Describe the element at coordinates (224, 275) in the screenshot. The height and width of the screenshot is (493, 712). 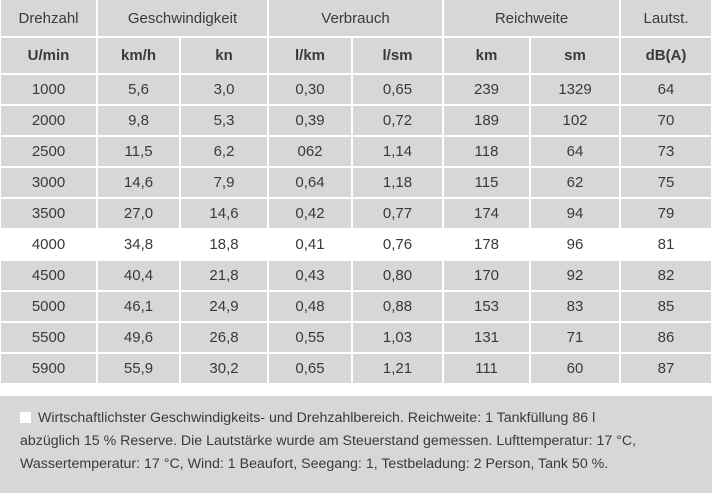
I see `table-cell: 21,8` at that location.